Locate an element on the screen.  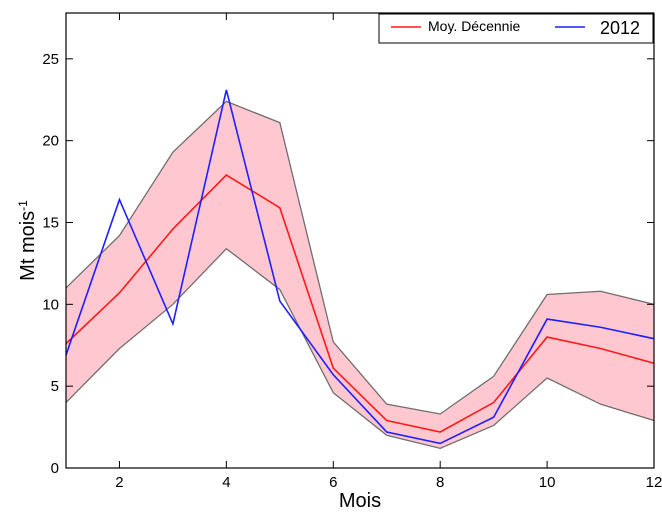
y-axis-label: Mt mois-1 is located at coordinates (27, 240).